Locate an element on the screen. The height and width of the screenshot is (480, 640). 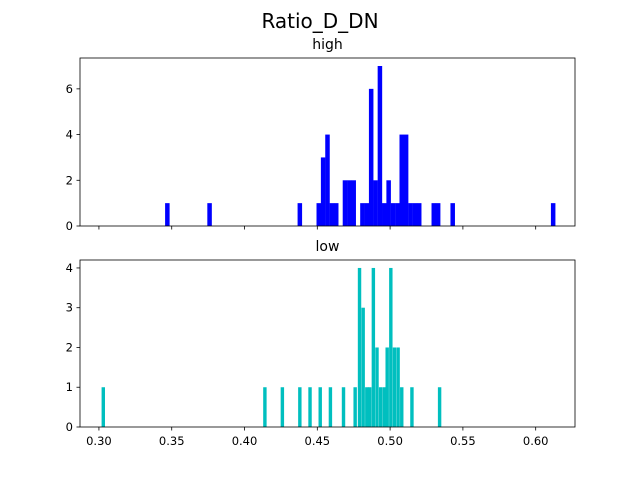
y-tick-label-low-1: 1 is located at coordinates (69, 387).